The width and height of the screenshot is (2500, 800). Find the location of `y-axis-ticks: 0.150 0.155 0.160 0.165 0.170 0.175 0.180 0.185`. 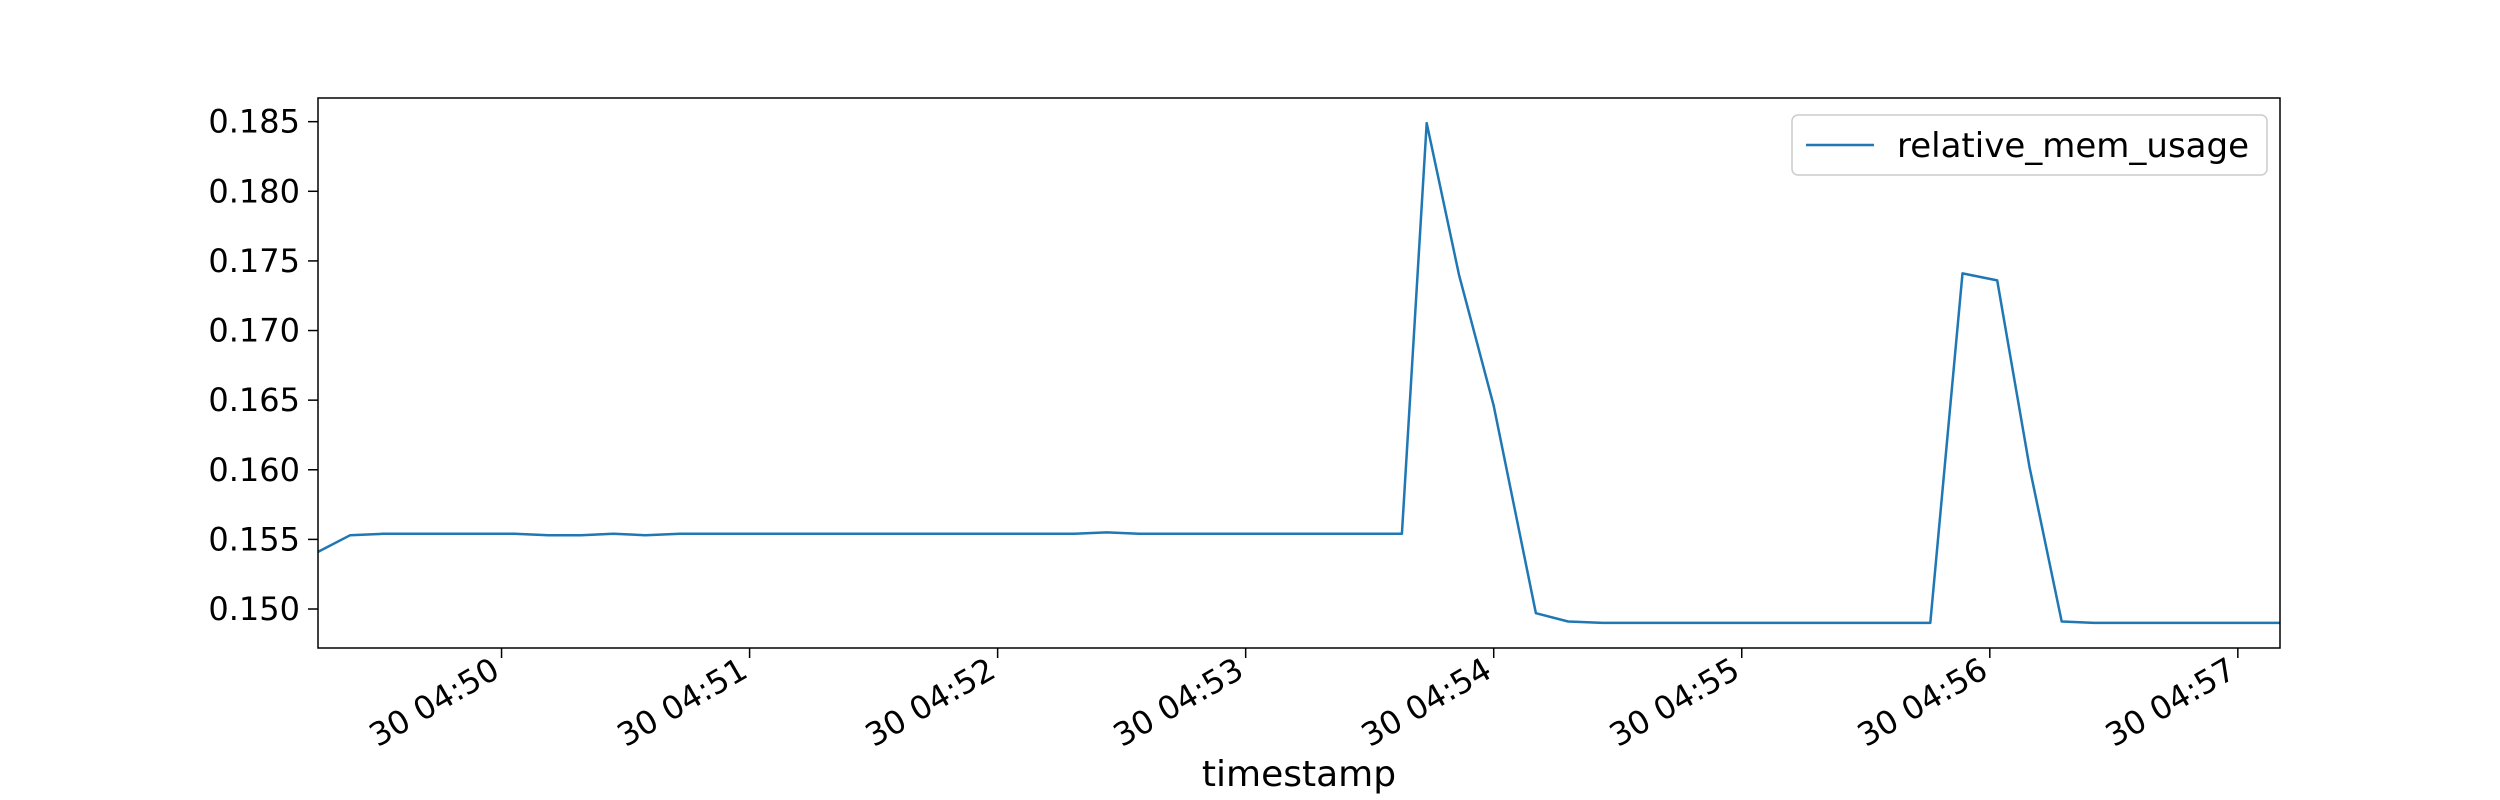

y-axis-ticks: 0.150 0.155 0.160 0.165 0.170 0.175 0.180 0.185 is located at coordinates (263, 365).